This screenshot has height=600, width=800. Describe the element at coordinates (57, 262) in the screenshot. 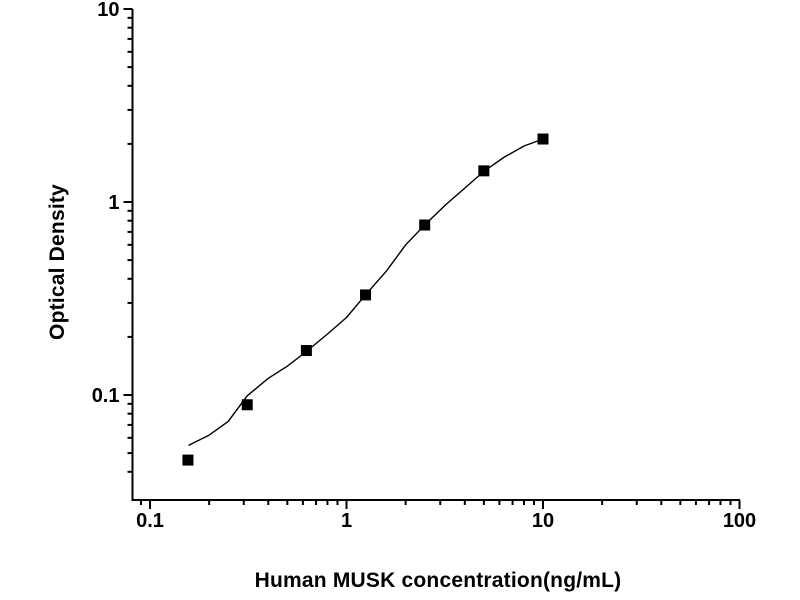

I see `y-axis-title: Optical Density` at that location.